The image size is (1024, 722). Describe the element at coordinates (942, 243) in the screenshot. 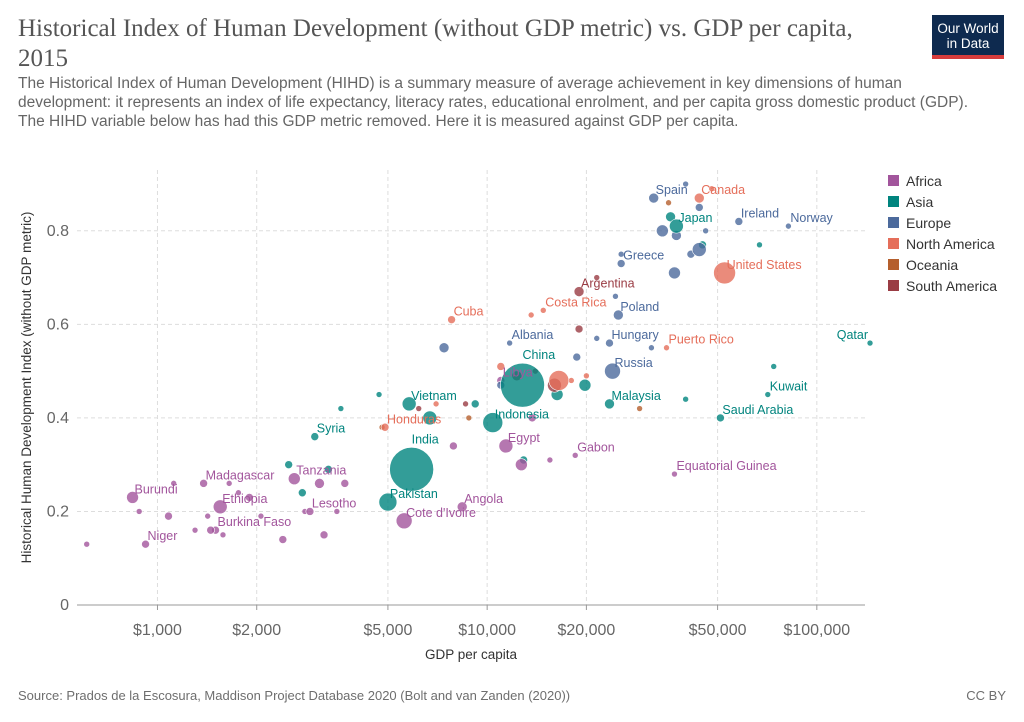

I see `legend-item: North America` at that location.